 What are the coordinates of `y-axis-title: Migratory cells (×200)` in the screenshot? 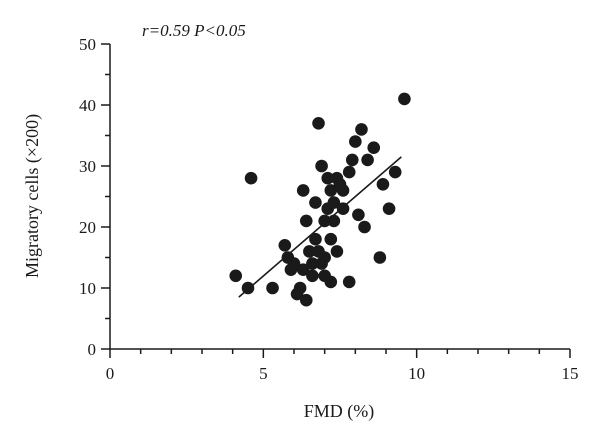 It's located at (32, 196).